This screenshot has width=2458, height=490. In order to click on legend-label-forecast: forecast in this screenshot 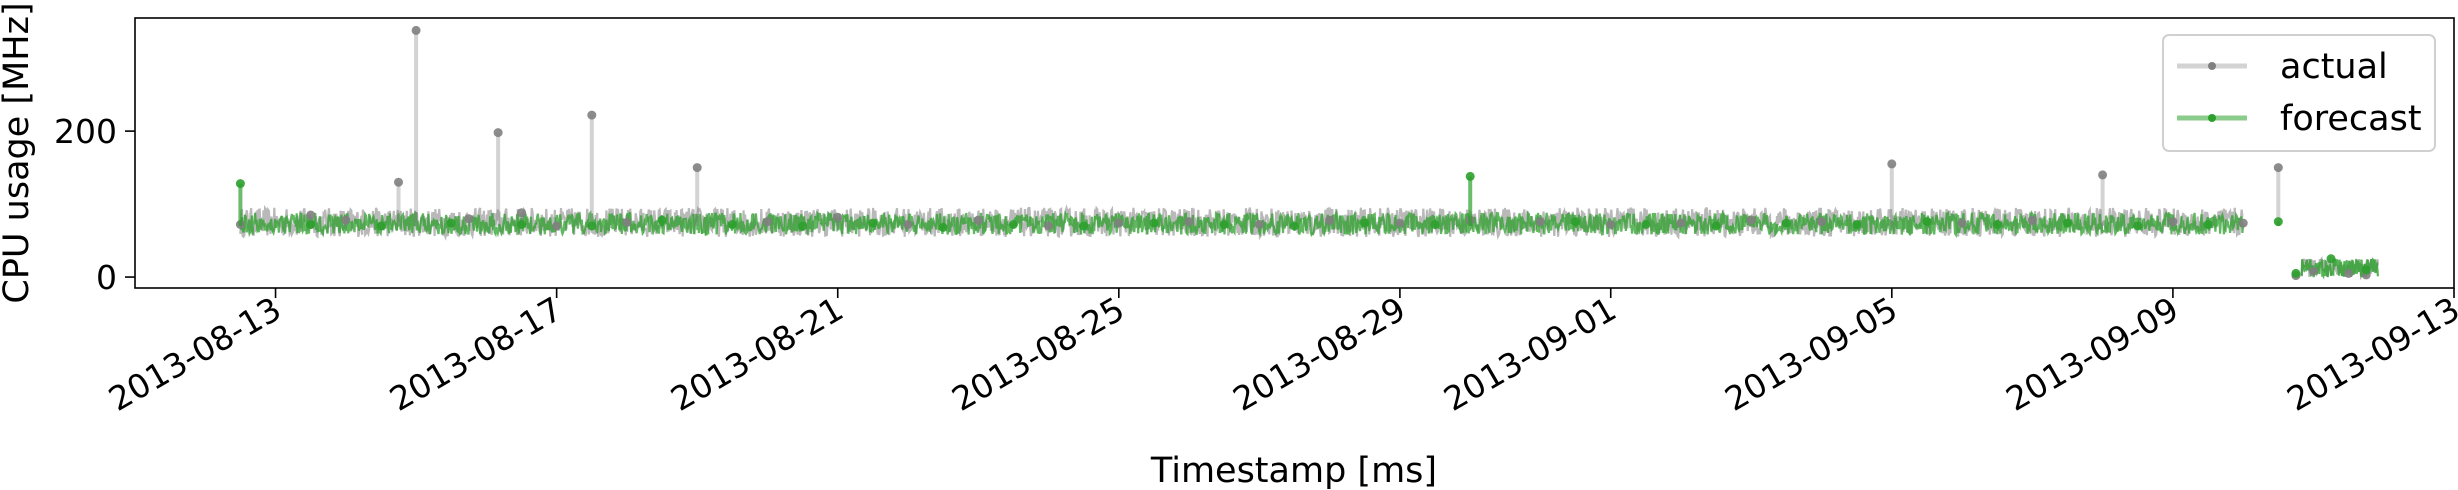, I will do `click(2351, 119)`.